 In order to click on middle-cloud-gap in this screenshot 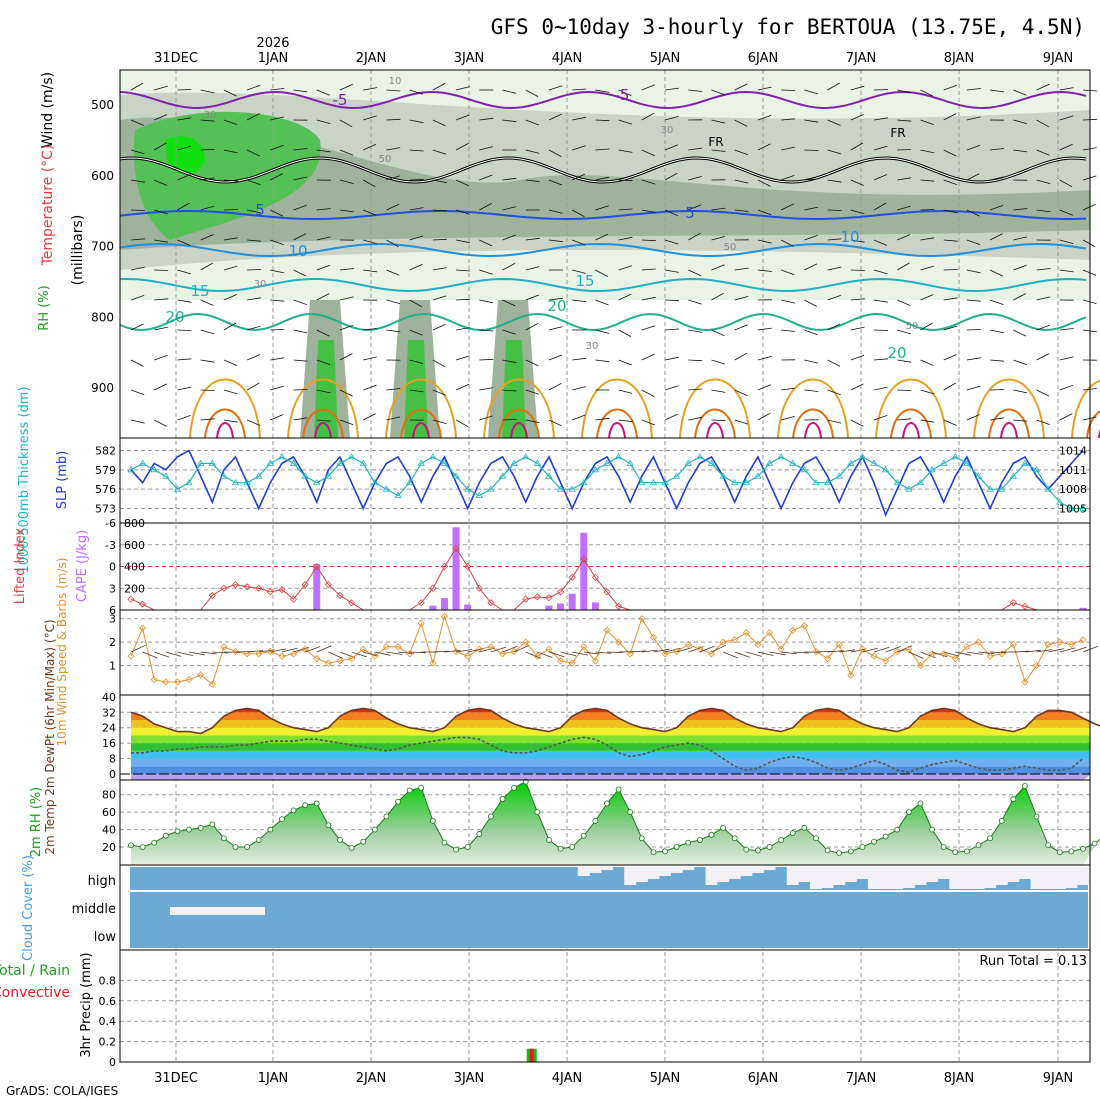, I will do `click(235, 911)`.